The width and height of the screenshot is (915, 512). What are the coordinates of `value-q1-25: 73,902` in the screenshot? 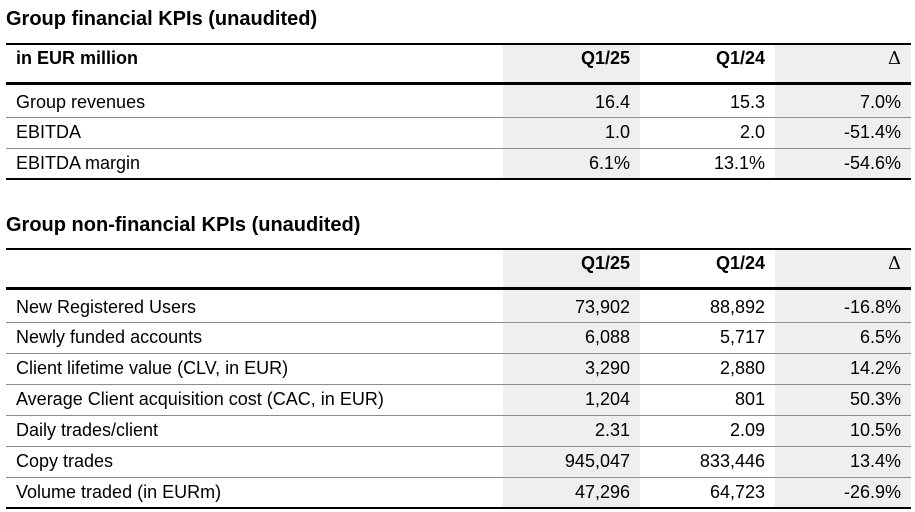 It's located at (571, 305).